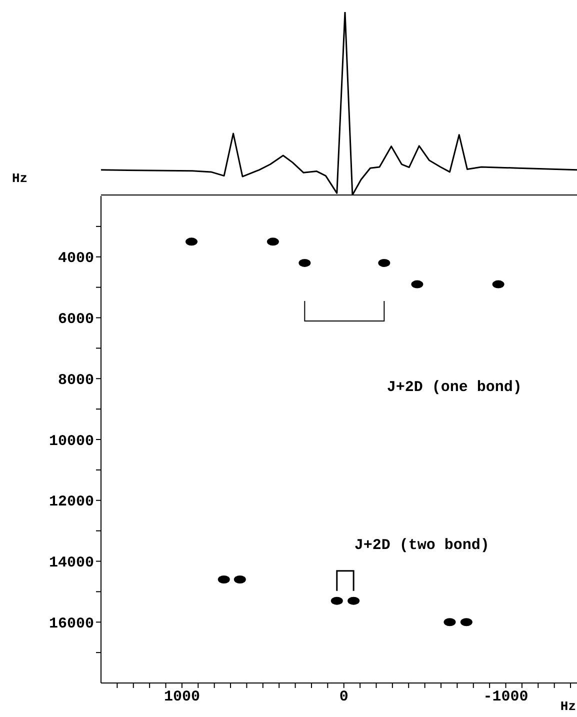 Image resolution: width=577 pixels, height=717 pixels. What do you see at coordinates (568, 706) in the screenshot?
I see `x-axis-title: Hz` at bounding box center [568, 706].